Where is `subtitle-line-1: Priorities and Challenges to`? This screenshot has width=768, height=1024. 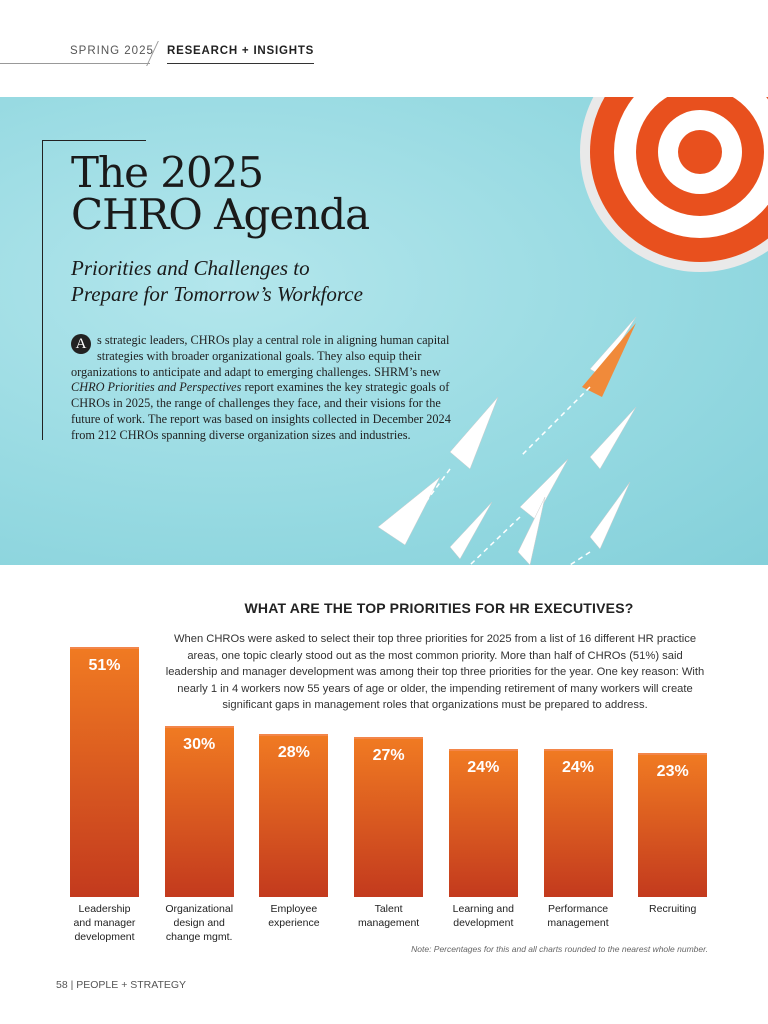 subtitle-line-1: Priorities and Challenges to is located at coordinates (190, 268).